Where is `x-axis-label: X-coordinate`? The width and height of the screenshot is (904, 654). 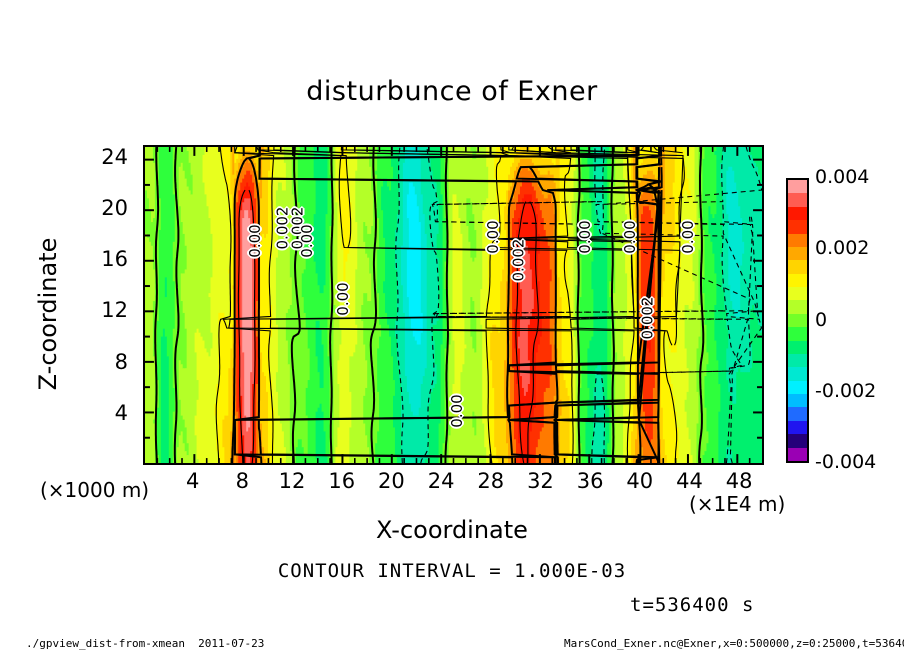
x-axis-label: X-coordinate is located at coordinates (452, 530).